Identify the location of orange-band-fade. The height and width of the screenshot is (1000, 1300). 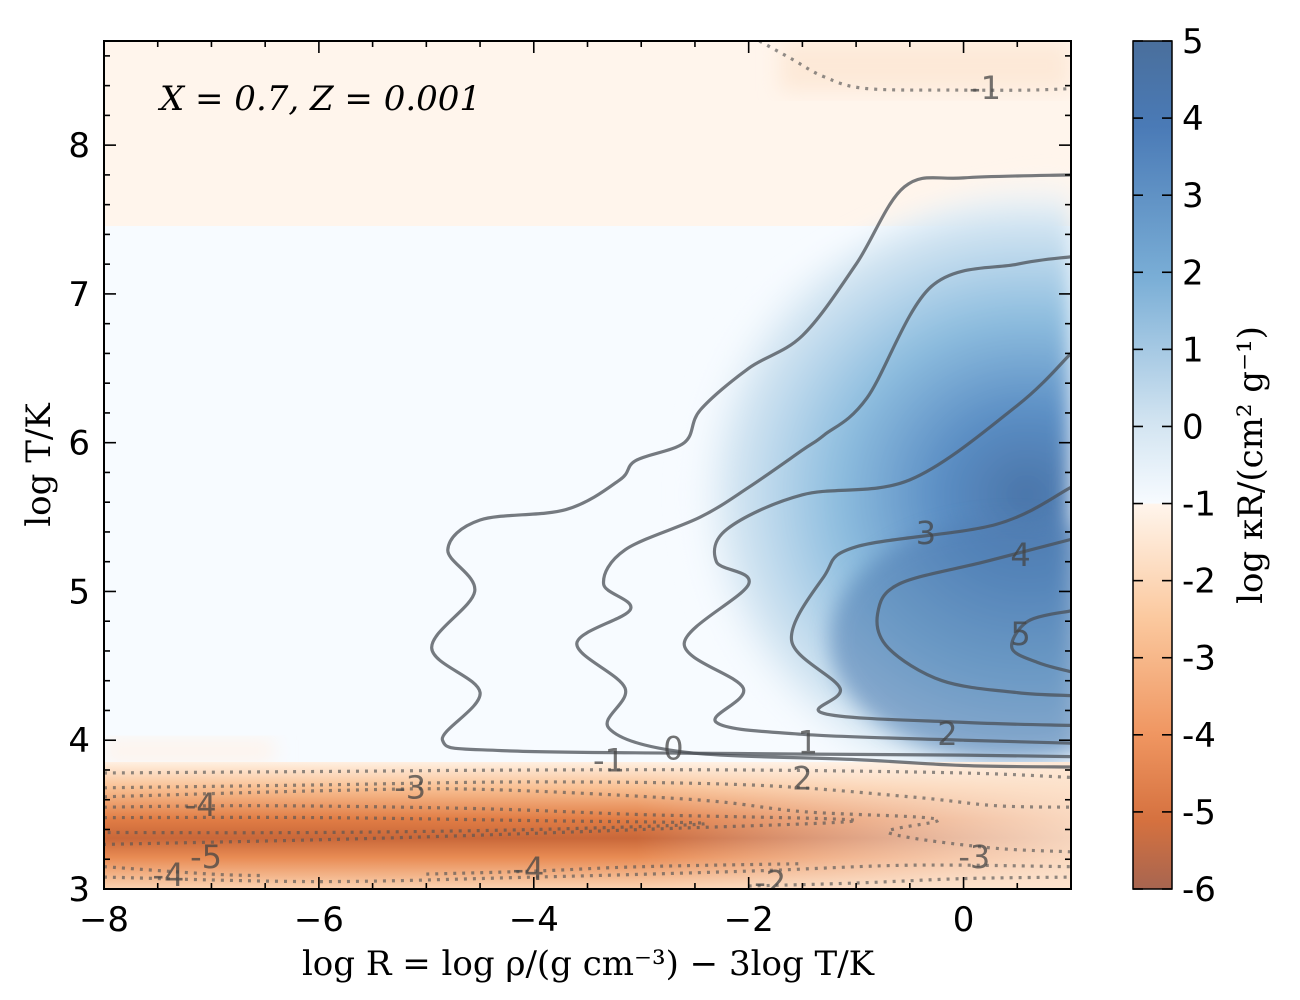
(587, 825).